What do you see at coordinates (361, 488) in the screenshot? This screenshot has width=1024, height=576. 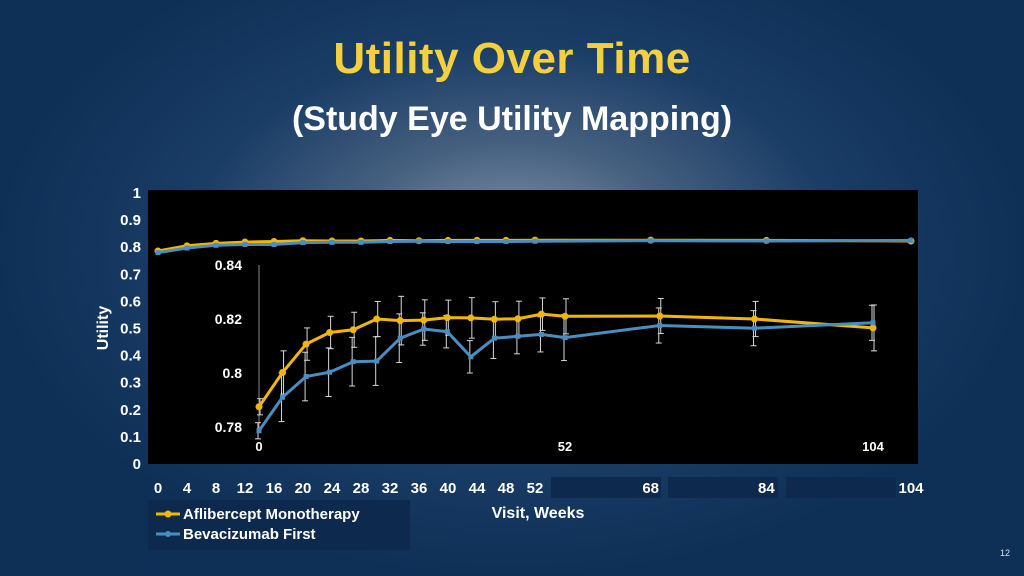 I see `x-tick-label: 28` at bounding box center [361, 488].